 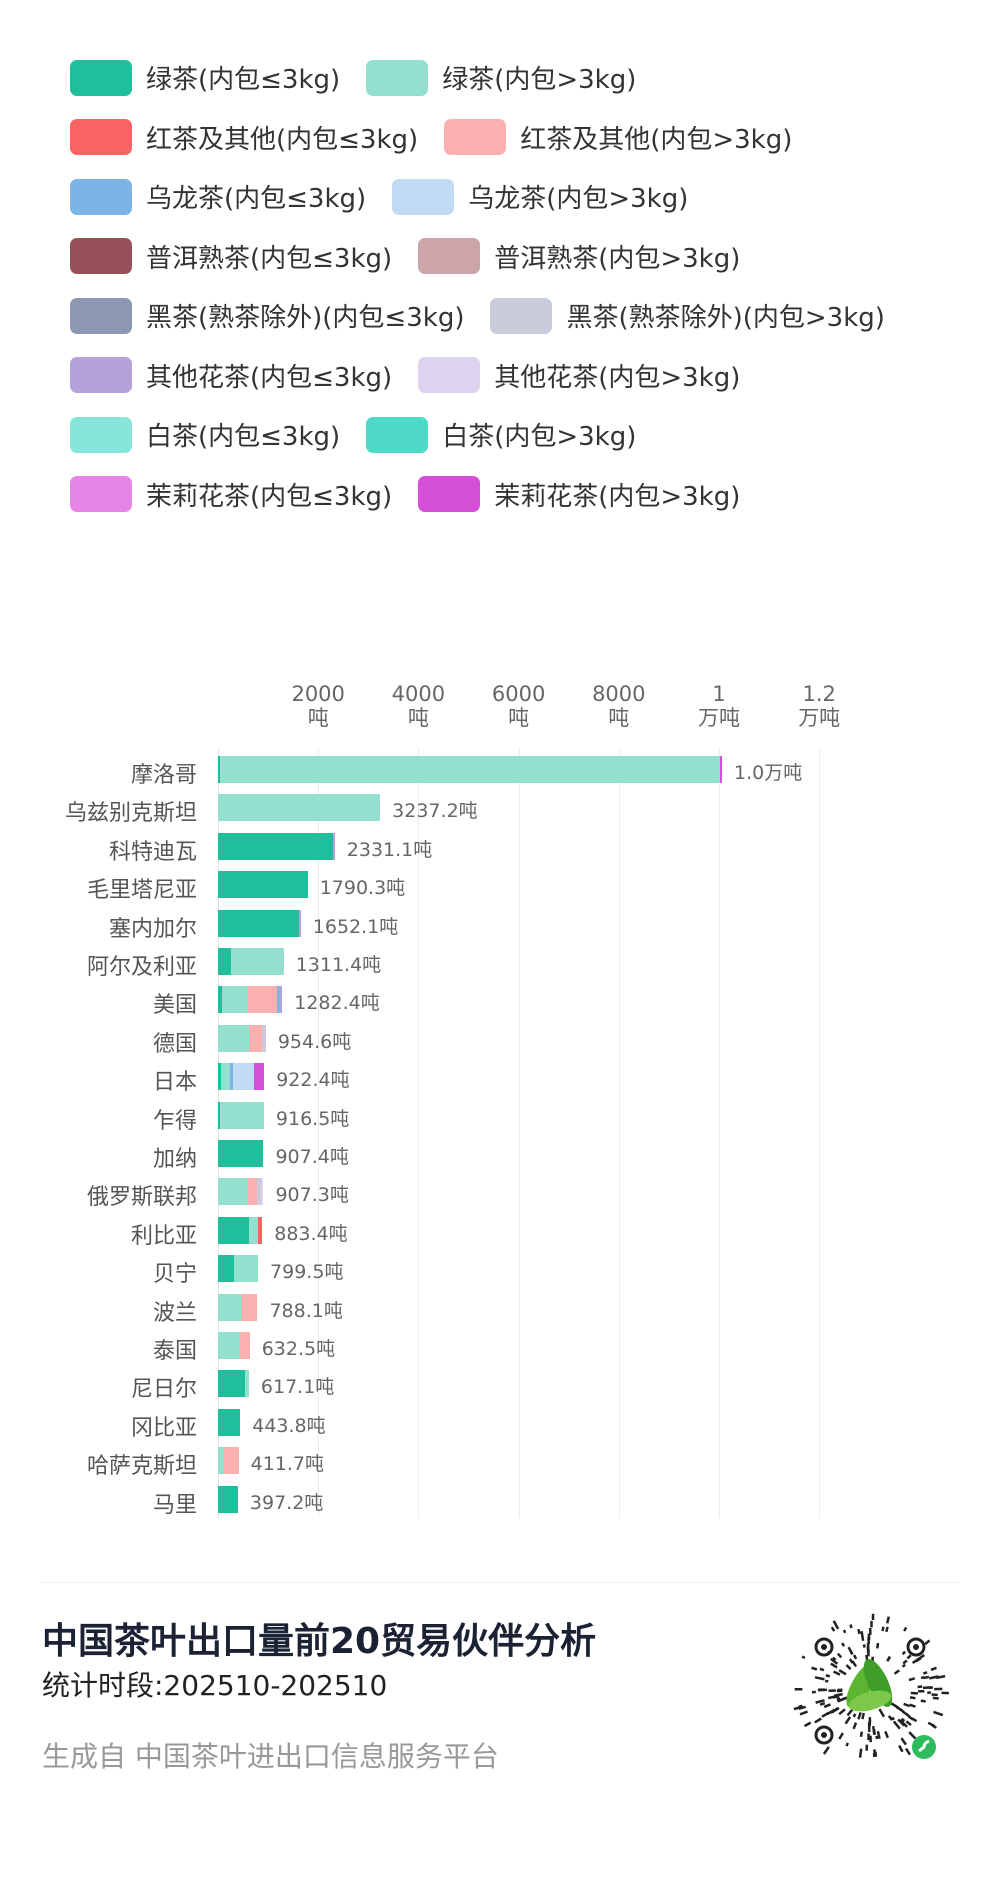 What do you see at coordinates (218, 1133) in the screenshot?
I see `axis-baseline` at bounding box center [218, 1133].